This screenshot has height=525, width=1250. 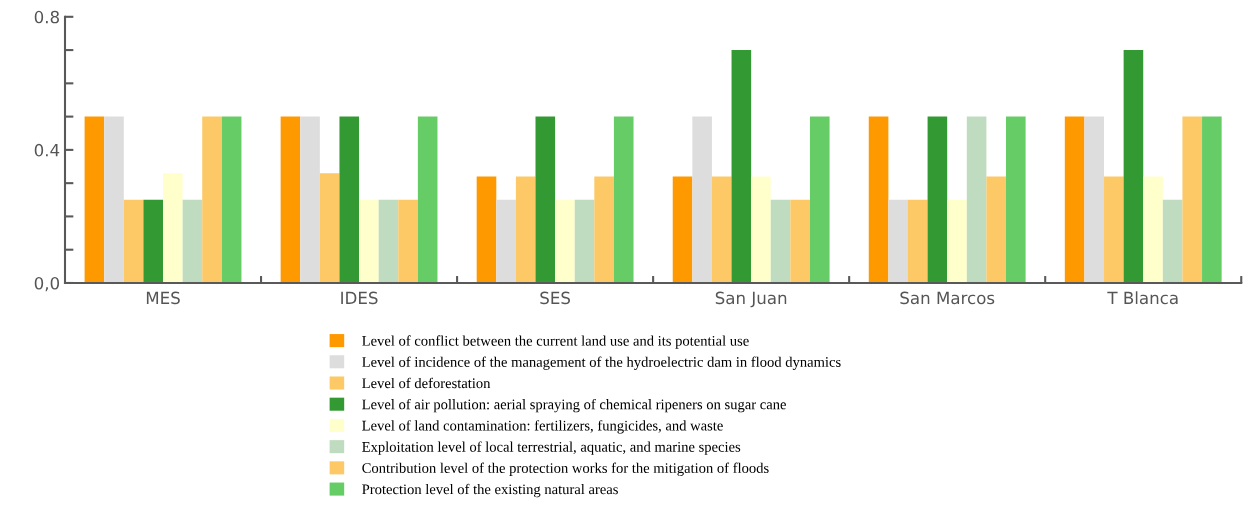 I want to click on y-tick-label: 0.8, so click(x=46, y=17).